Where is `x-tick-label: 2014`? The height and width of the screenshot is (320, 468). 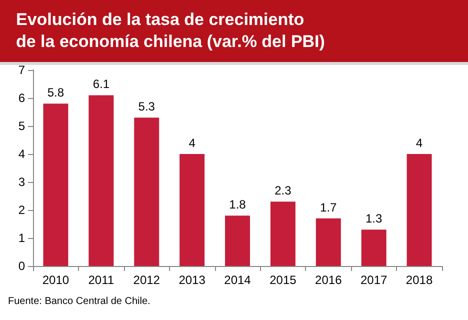 x-tick-label: 2014 is located at coordinates (238, 280).